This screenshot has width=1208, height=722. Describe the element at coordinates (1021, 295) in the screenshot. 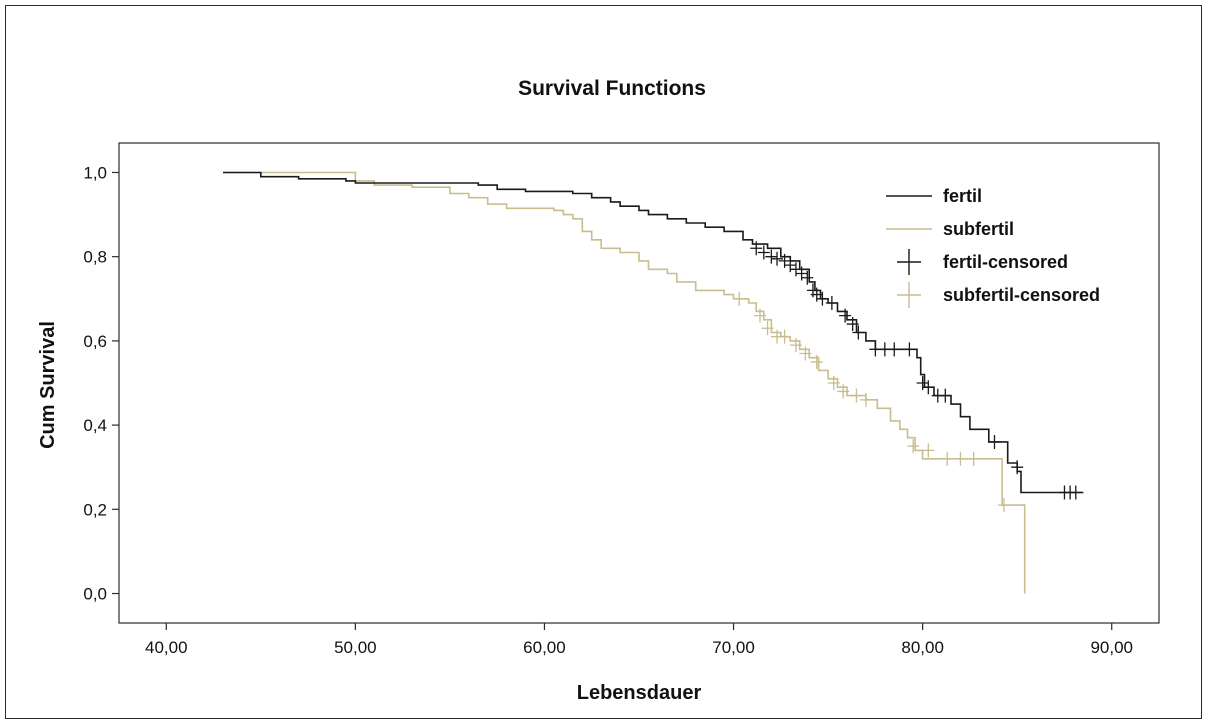

I see `legend-label-subfertil-censored: subfertil-censored` at that location.